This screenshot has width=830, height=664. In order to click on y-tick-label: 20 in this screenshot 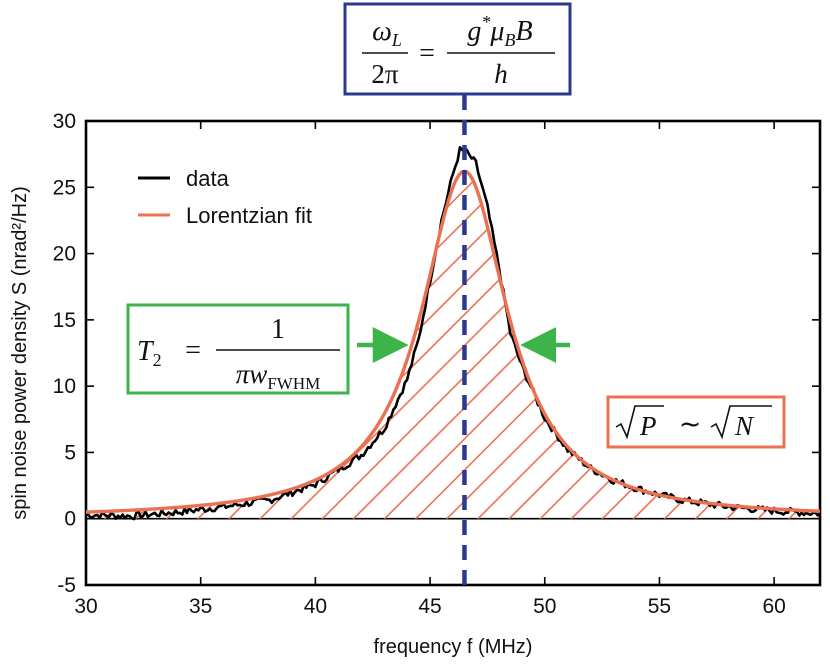, I will do `click(64, 254)`.